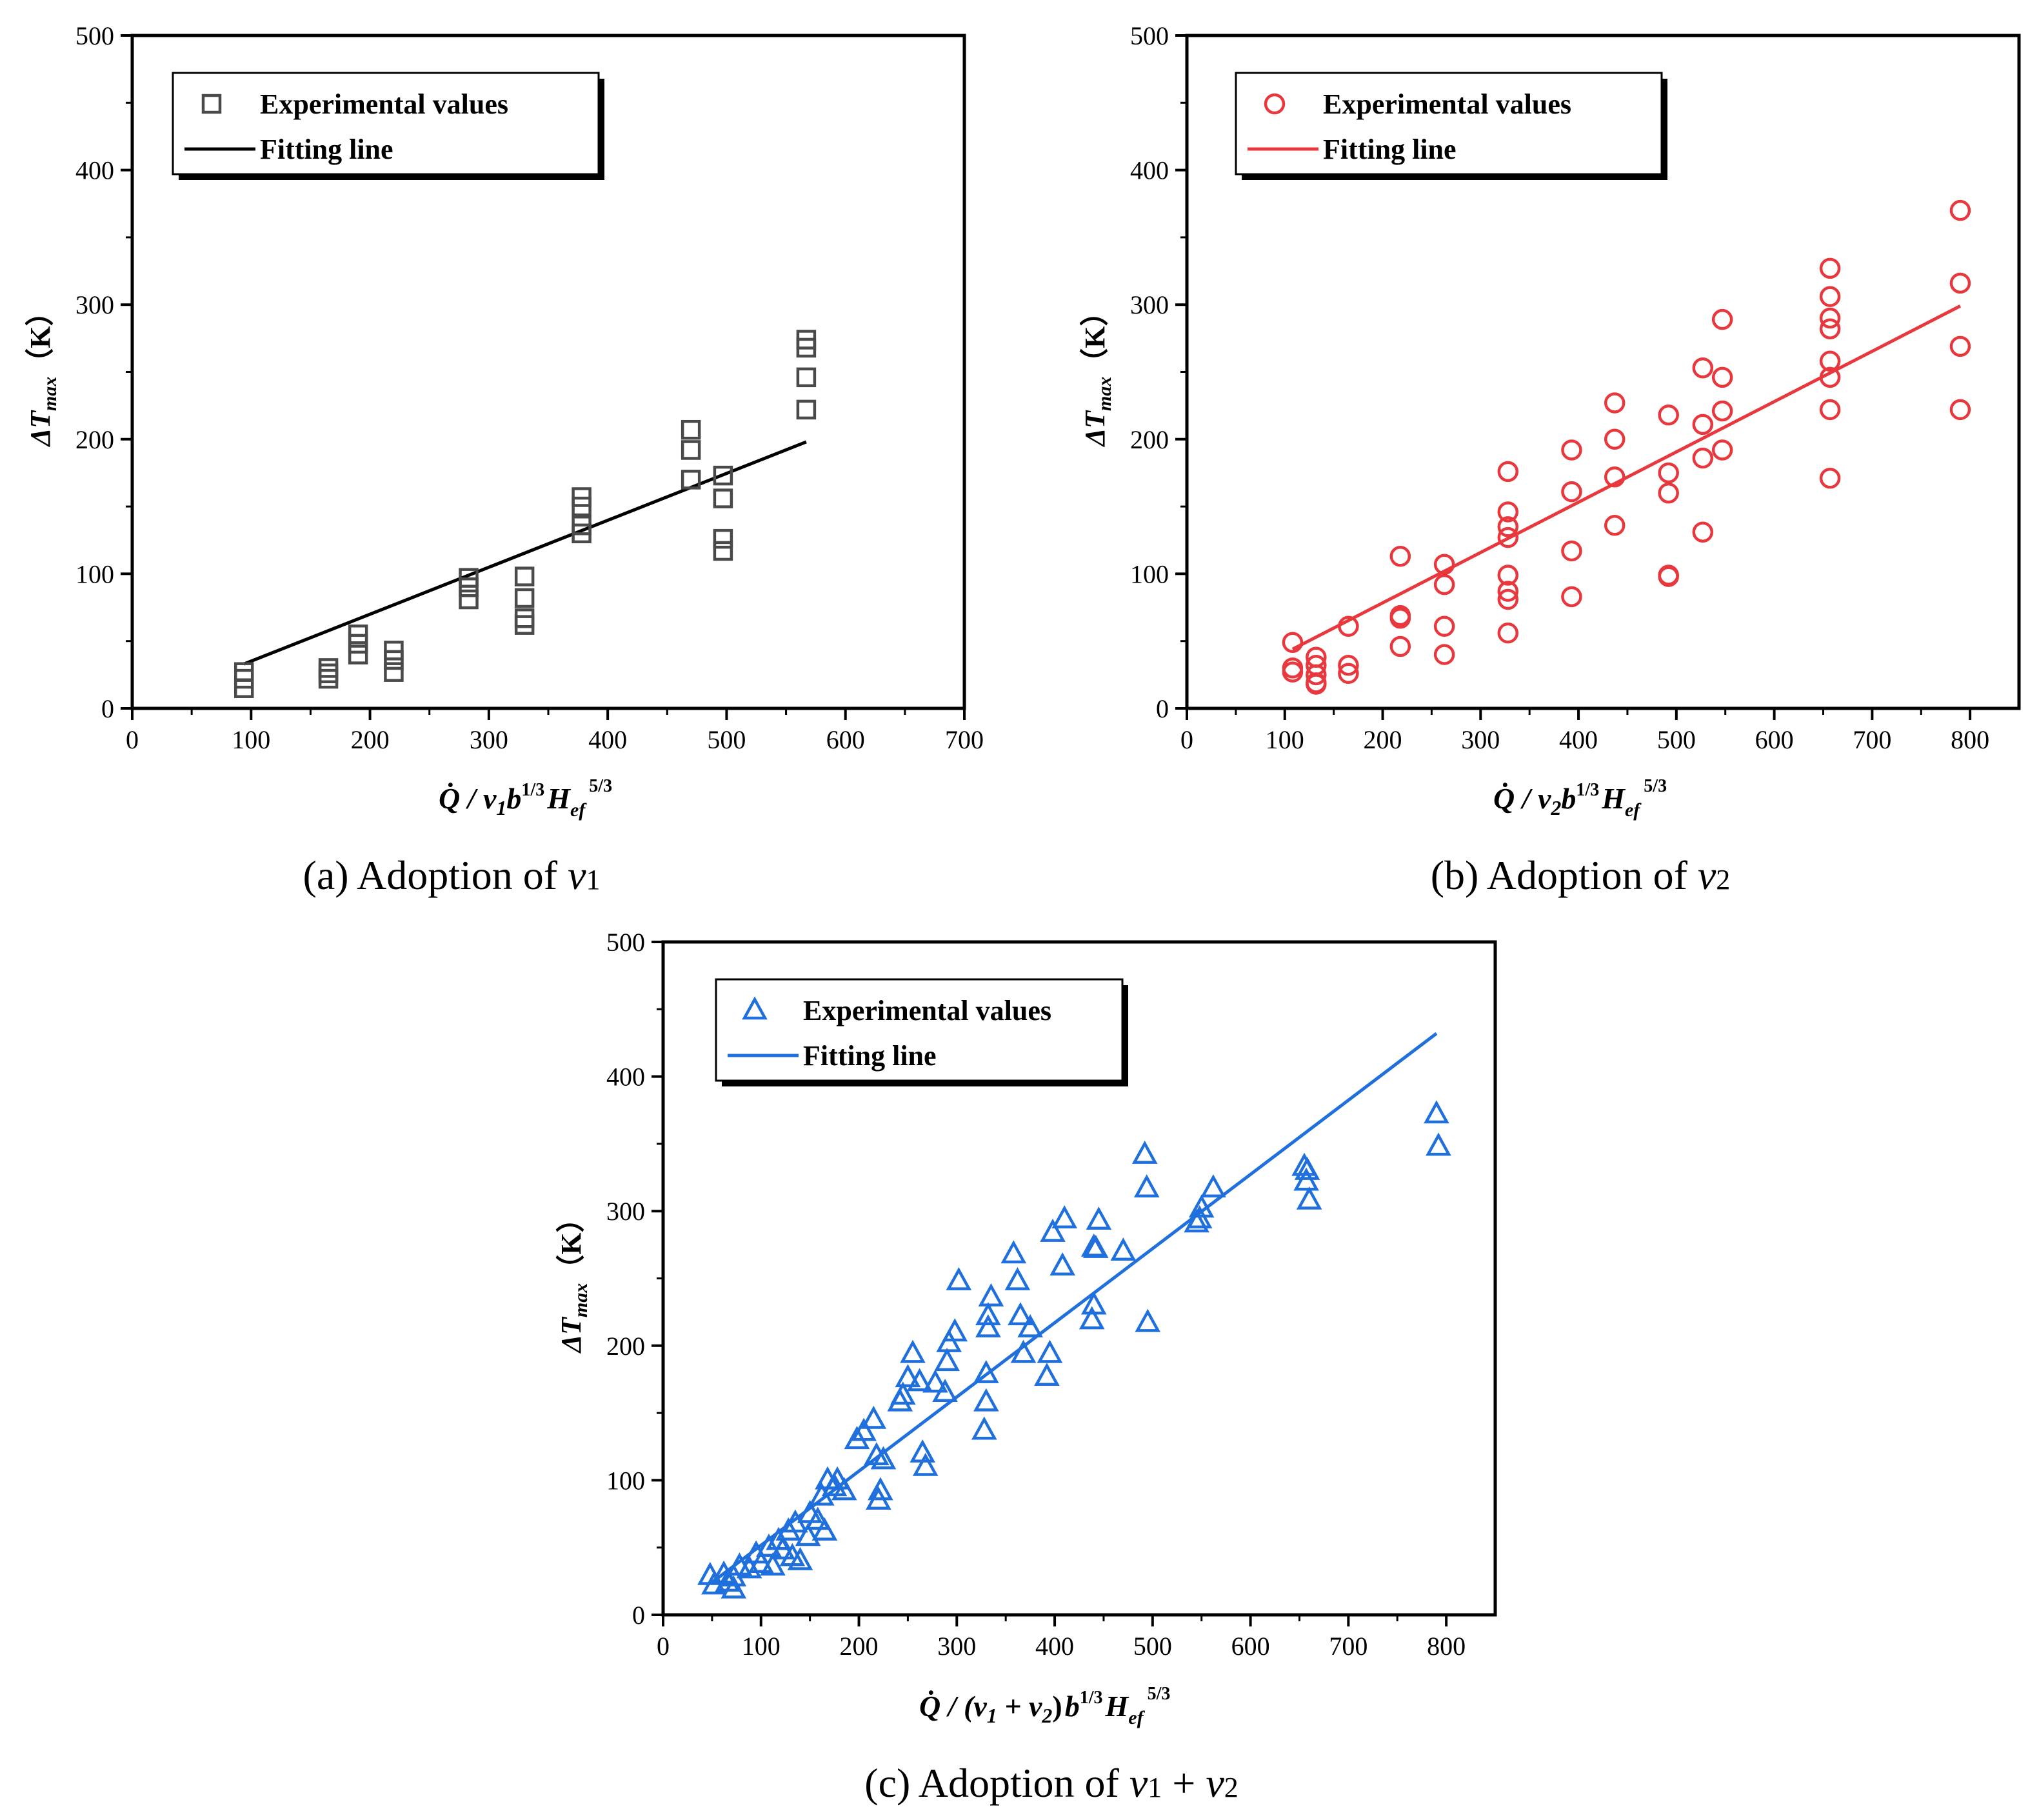  What do you see at coordinates (326, 149) in the screenshot?
I see `legend-label-fitting: Fitting line` at bounding box center [326, 149].